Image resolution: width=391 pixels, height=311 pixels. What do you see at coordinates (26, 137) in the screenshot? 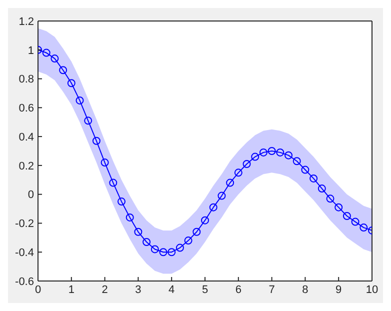
I see `y-tick-label: 0.4` at bounding box center [26, 137].